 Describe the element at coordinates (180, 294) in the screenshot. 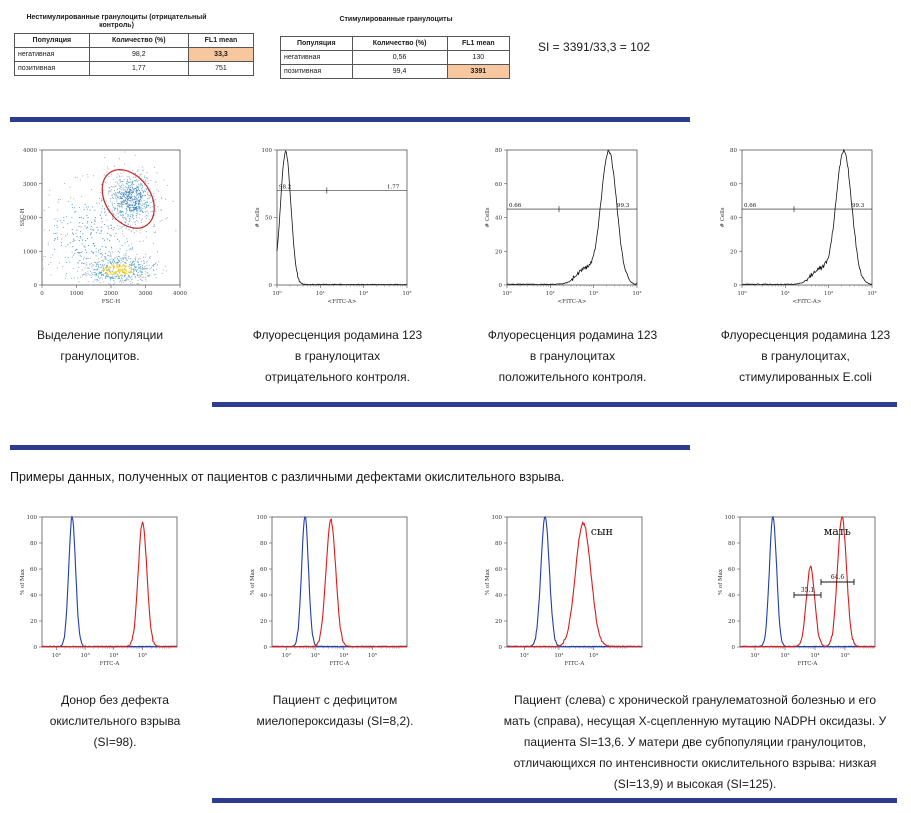

I see `x-tick-label: 4000` at that location.